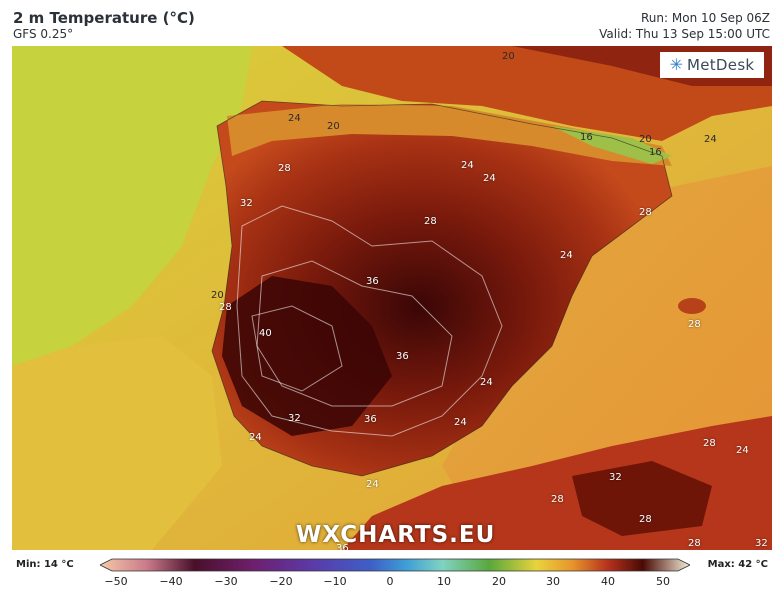 The image size is (784, 600). Describe the element at coordinates (612, 145) in the screenshot. I see `pyrenees-cool-zone` at that location.